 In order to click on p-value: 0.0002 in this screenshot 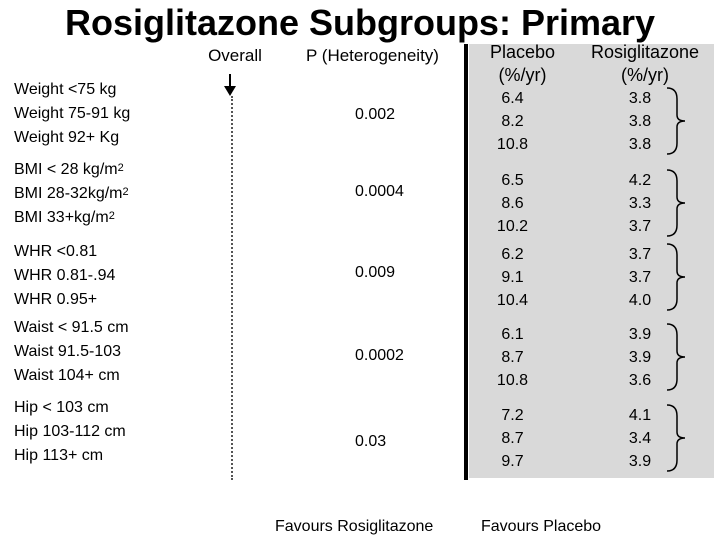, I will do `click(379, 355)`.